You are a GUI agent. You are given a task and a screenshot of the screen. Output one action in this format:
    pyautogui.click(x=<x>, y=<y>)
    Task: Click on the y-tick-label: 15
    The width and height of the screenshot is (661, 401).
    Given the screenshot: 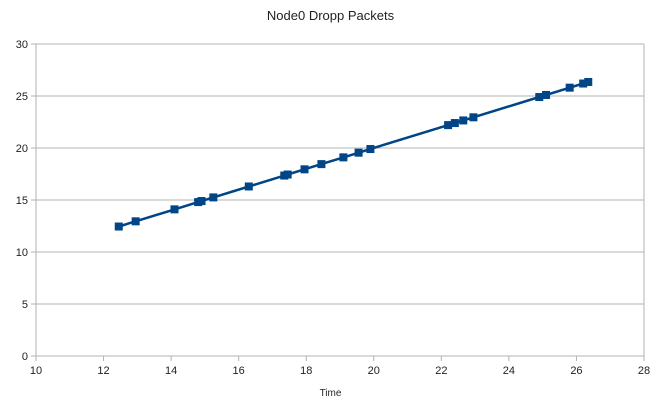 What is the action you would take?
    pyautogui.click(x=22, y=201)
    